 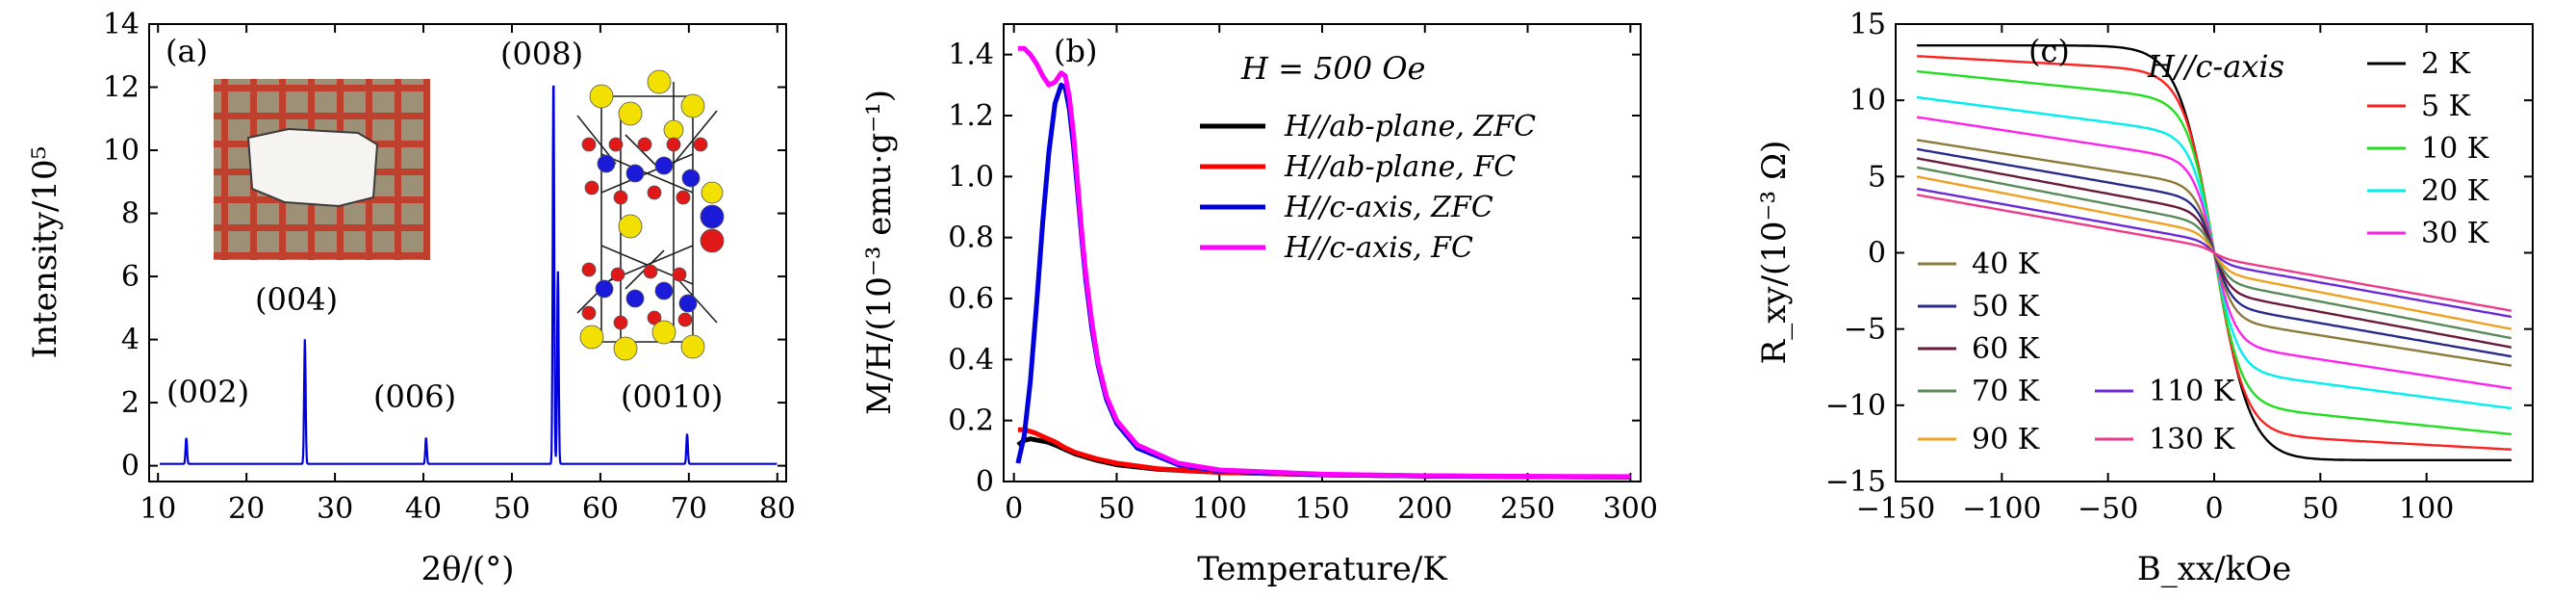 I want to click on peak-label-008: (008), so click(x=541, y=54).